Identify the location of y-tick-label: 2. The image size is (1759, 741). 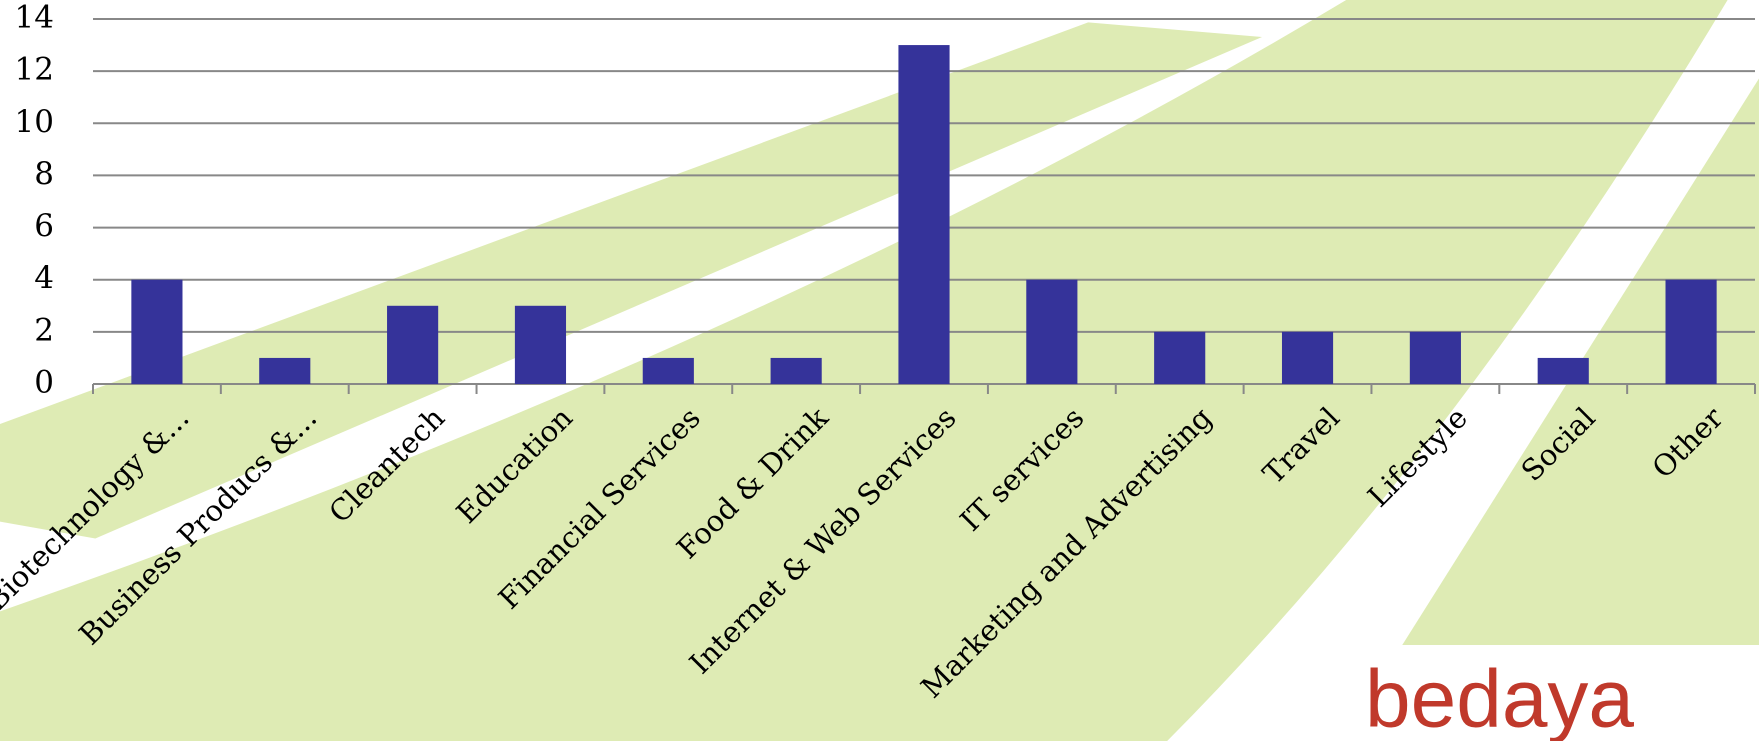
(44, 330).